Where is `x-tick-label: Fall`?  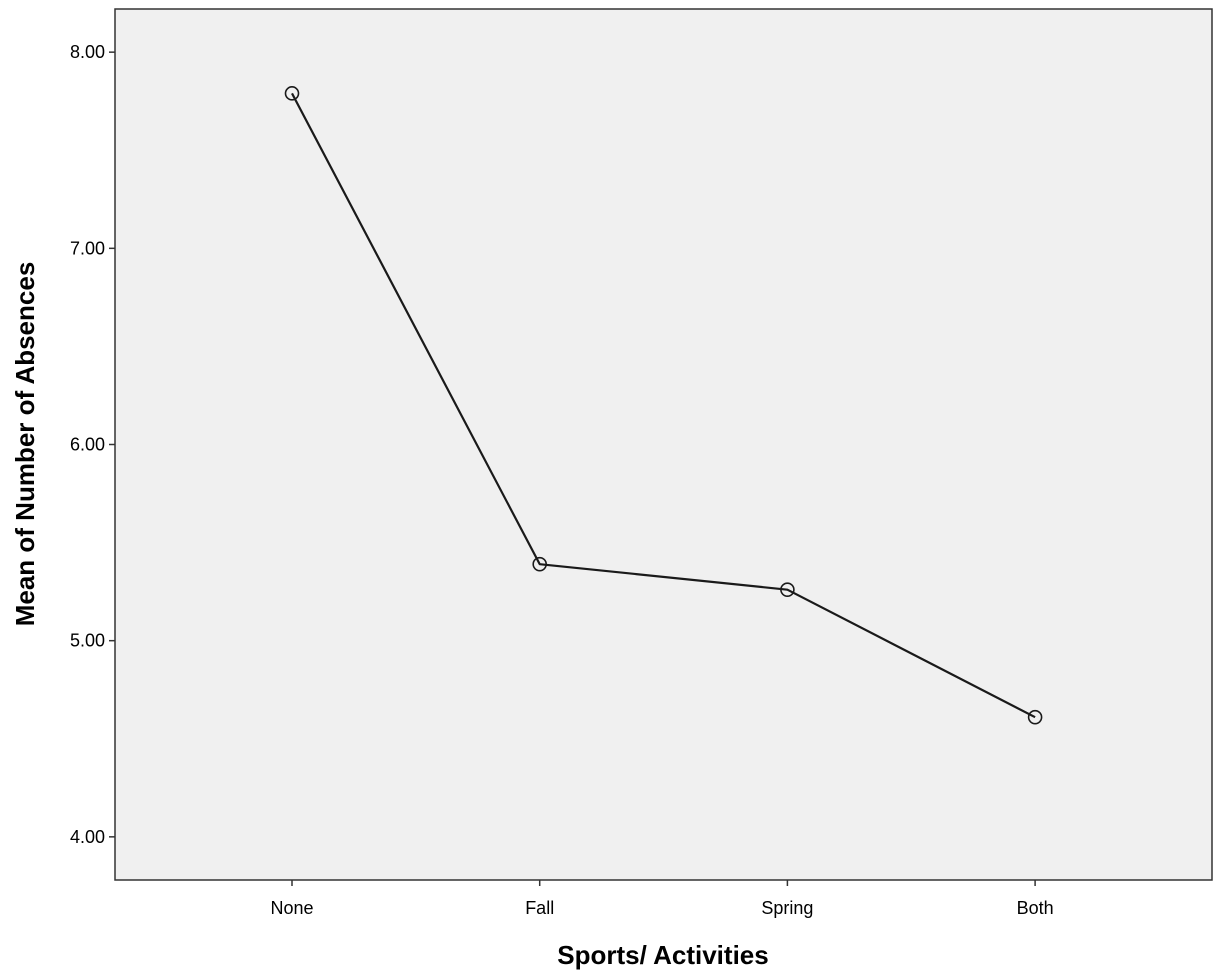
x-tick-label: Fall is located at coordinates (539, 908).